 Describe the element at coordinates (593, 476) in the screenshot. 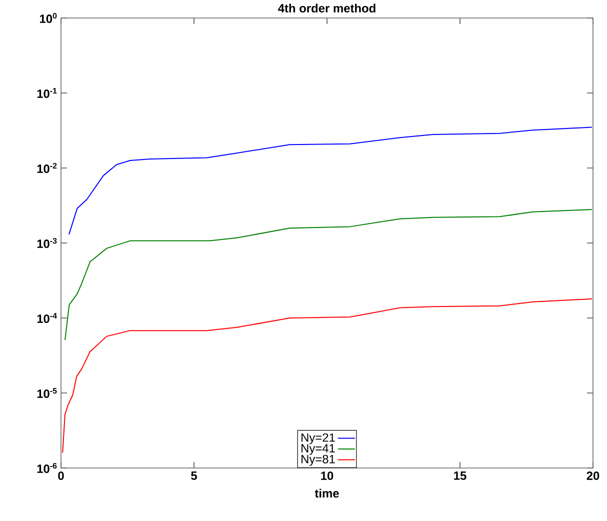

I see `x-tick-label: 20` at that location.